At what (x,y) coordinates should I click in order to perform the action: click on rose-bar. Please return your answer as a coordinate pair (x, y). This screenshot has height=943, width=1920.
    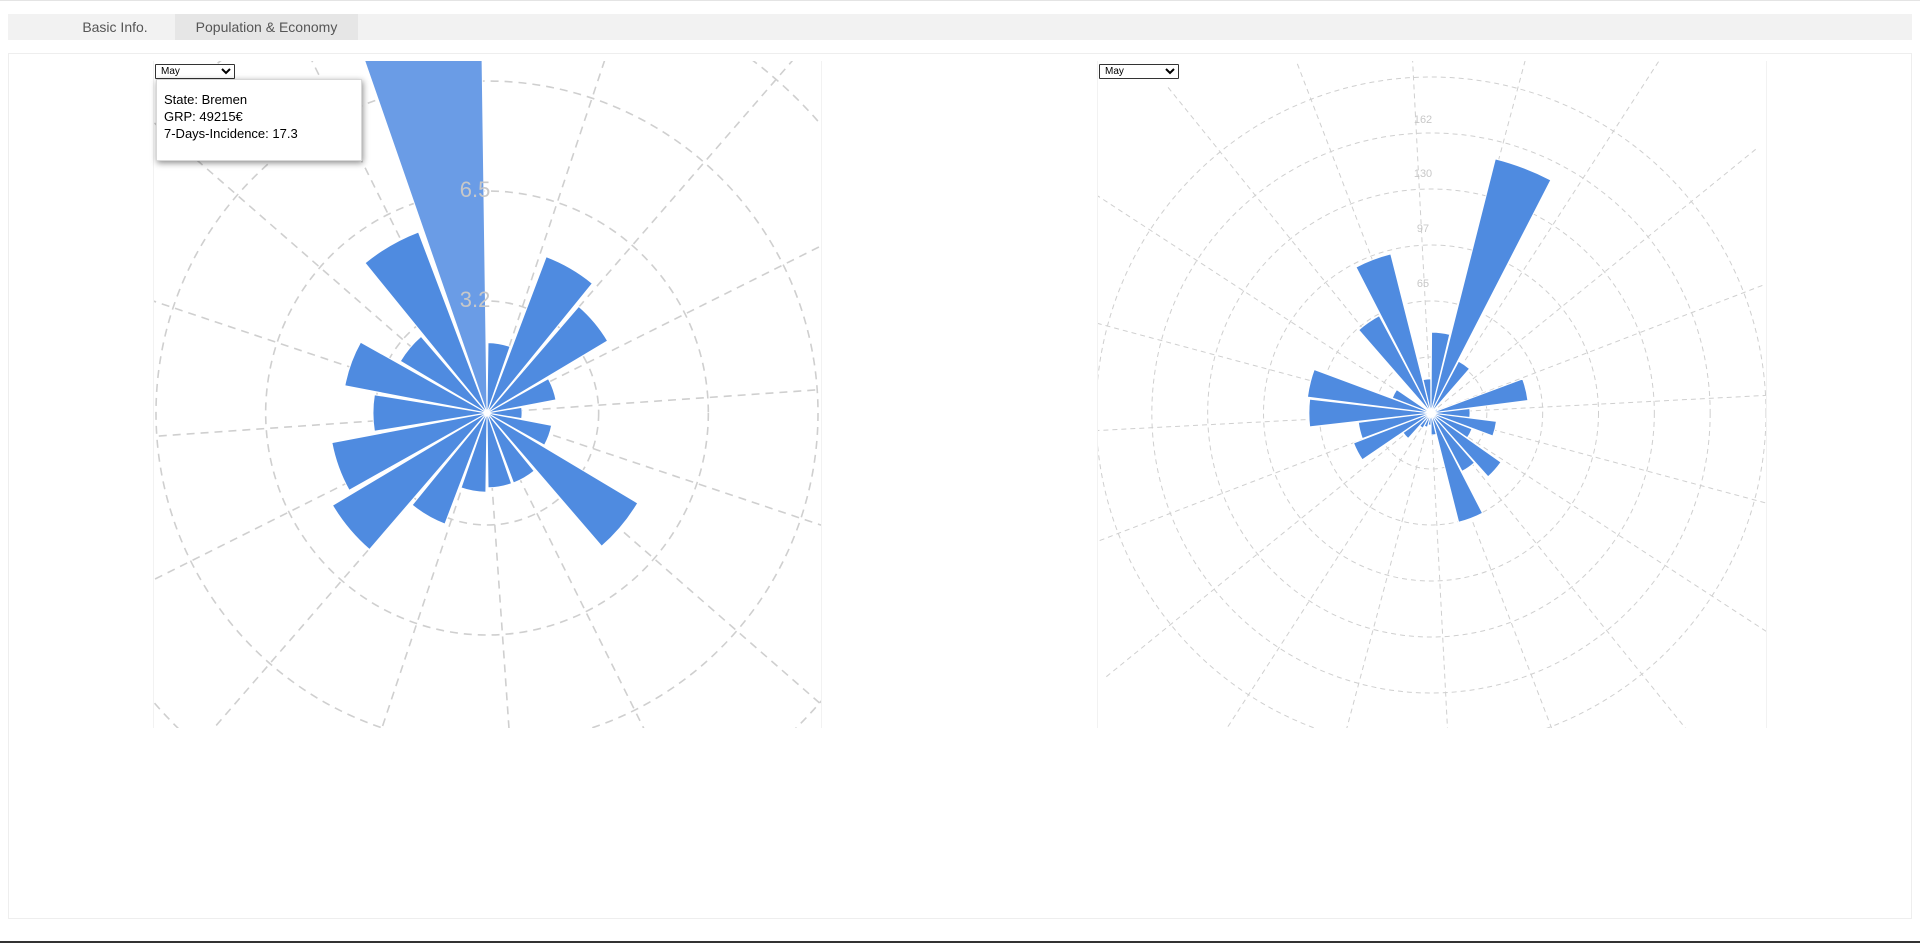
    Looking at the image, I should click on (1491, 286).